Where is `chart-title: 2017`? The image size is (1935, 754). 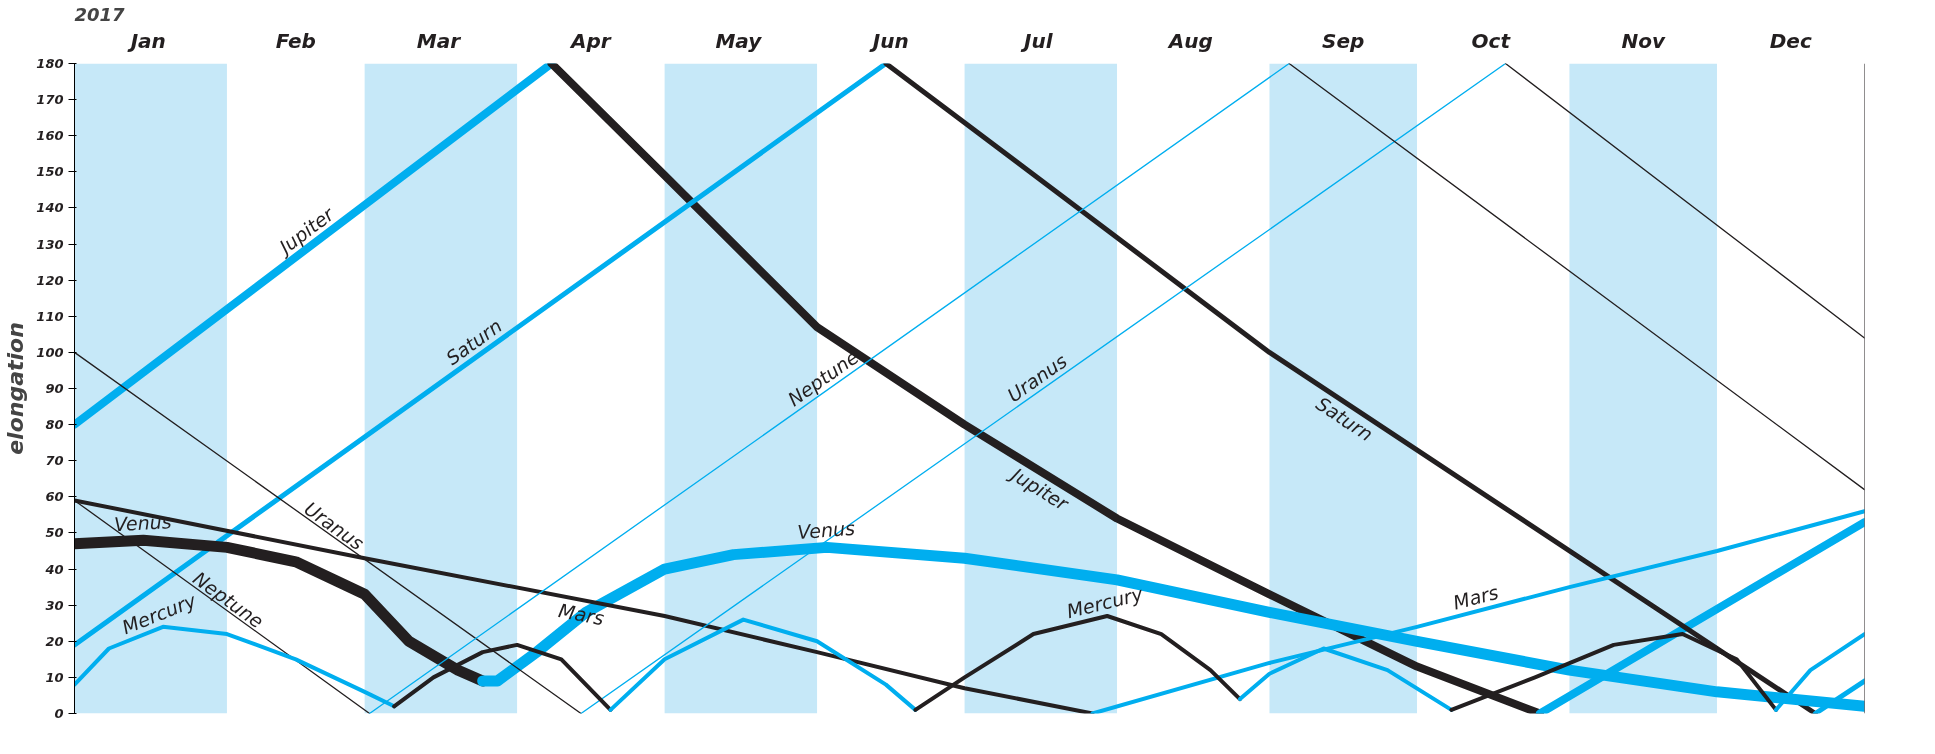
chart-title: 2017 is located at coordinates (100, 14).